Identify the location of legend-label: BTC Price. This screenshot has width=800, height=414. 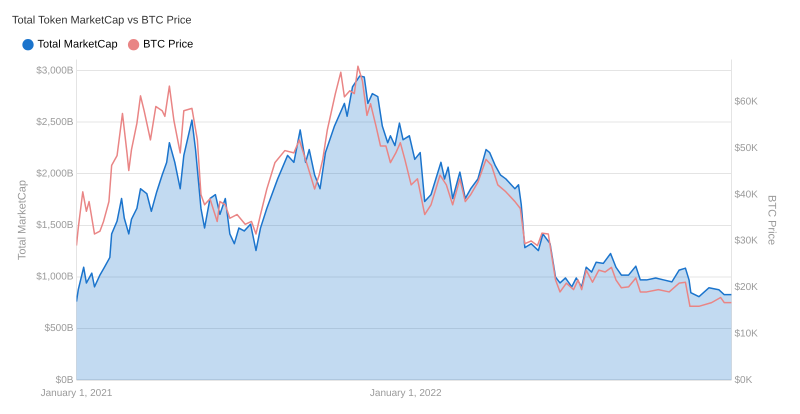
(168, 44).